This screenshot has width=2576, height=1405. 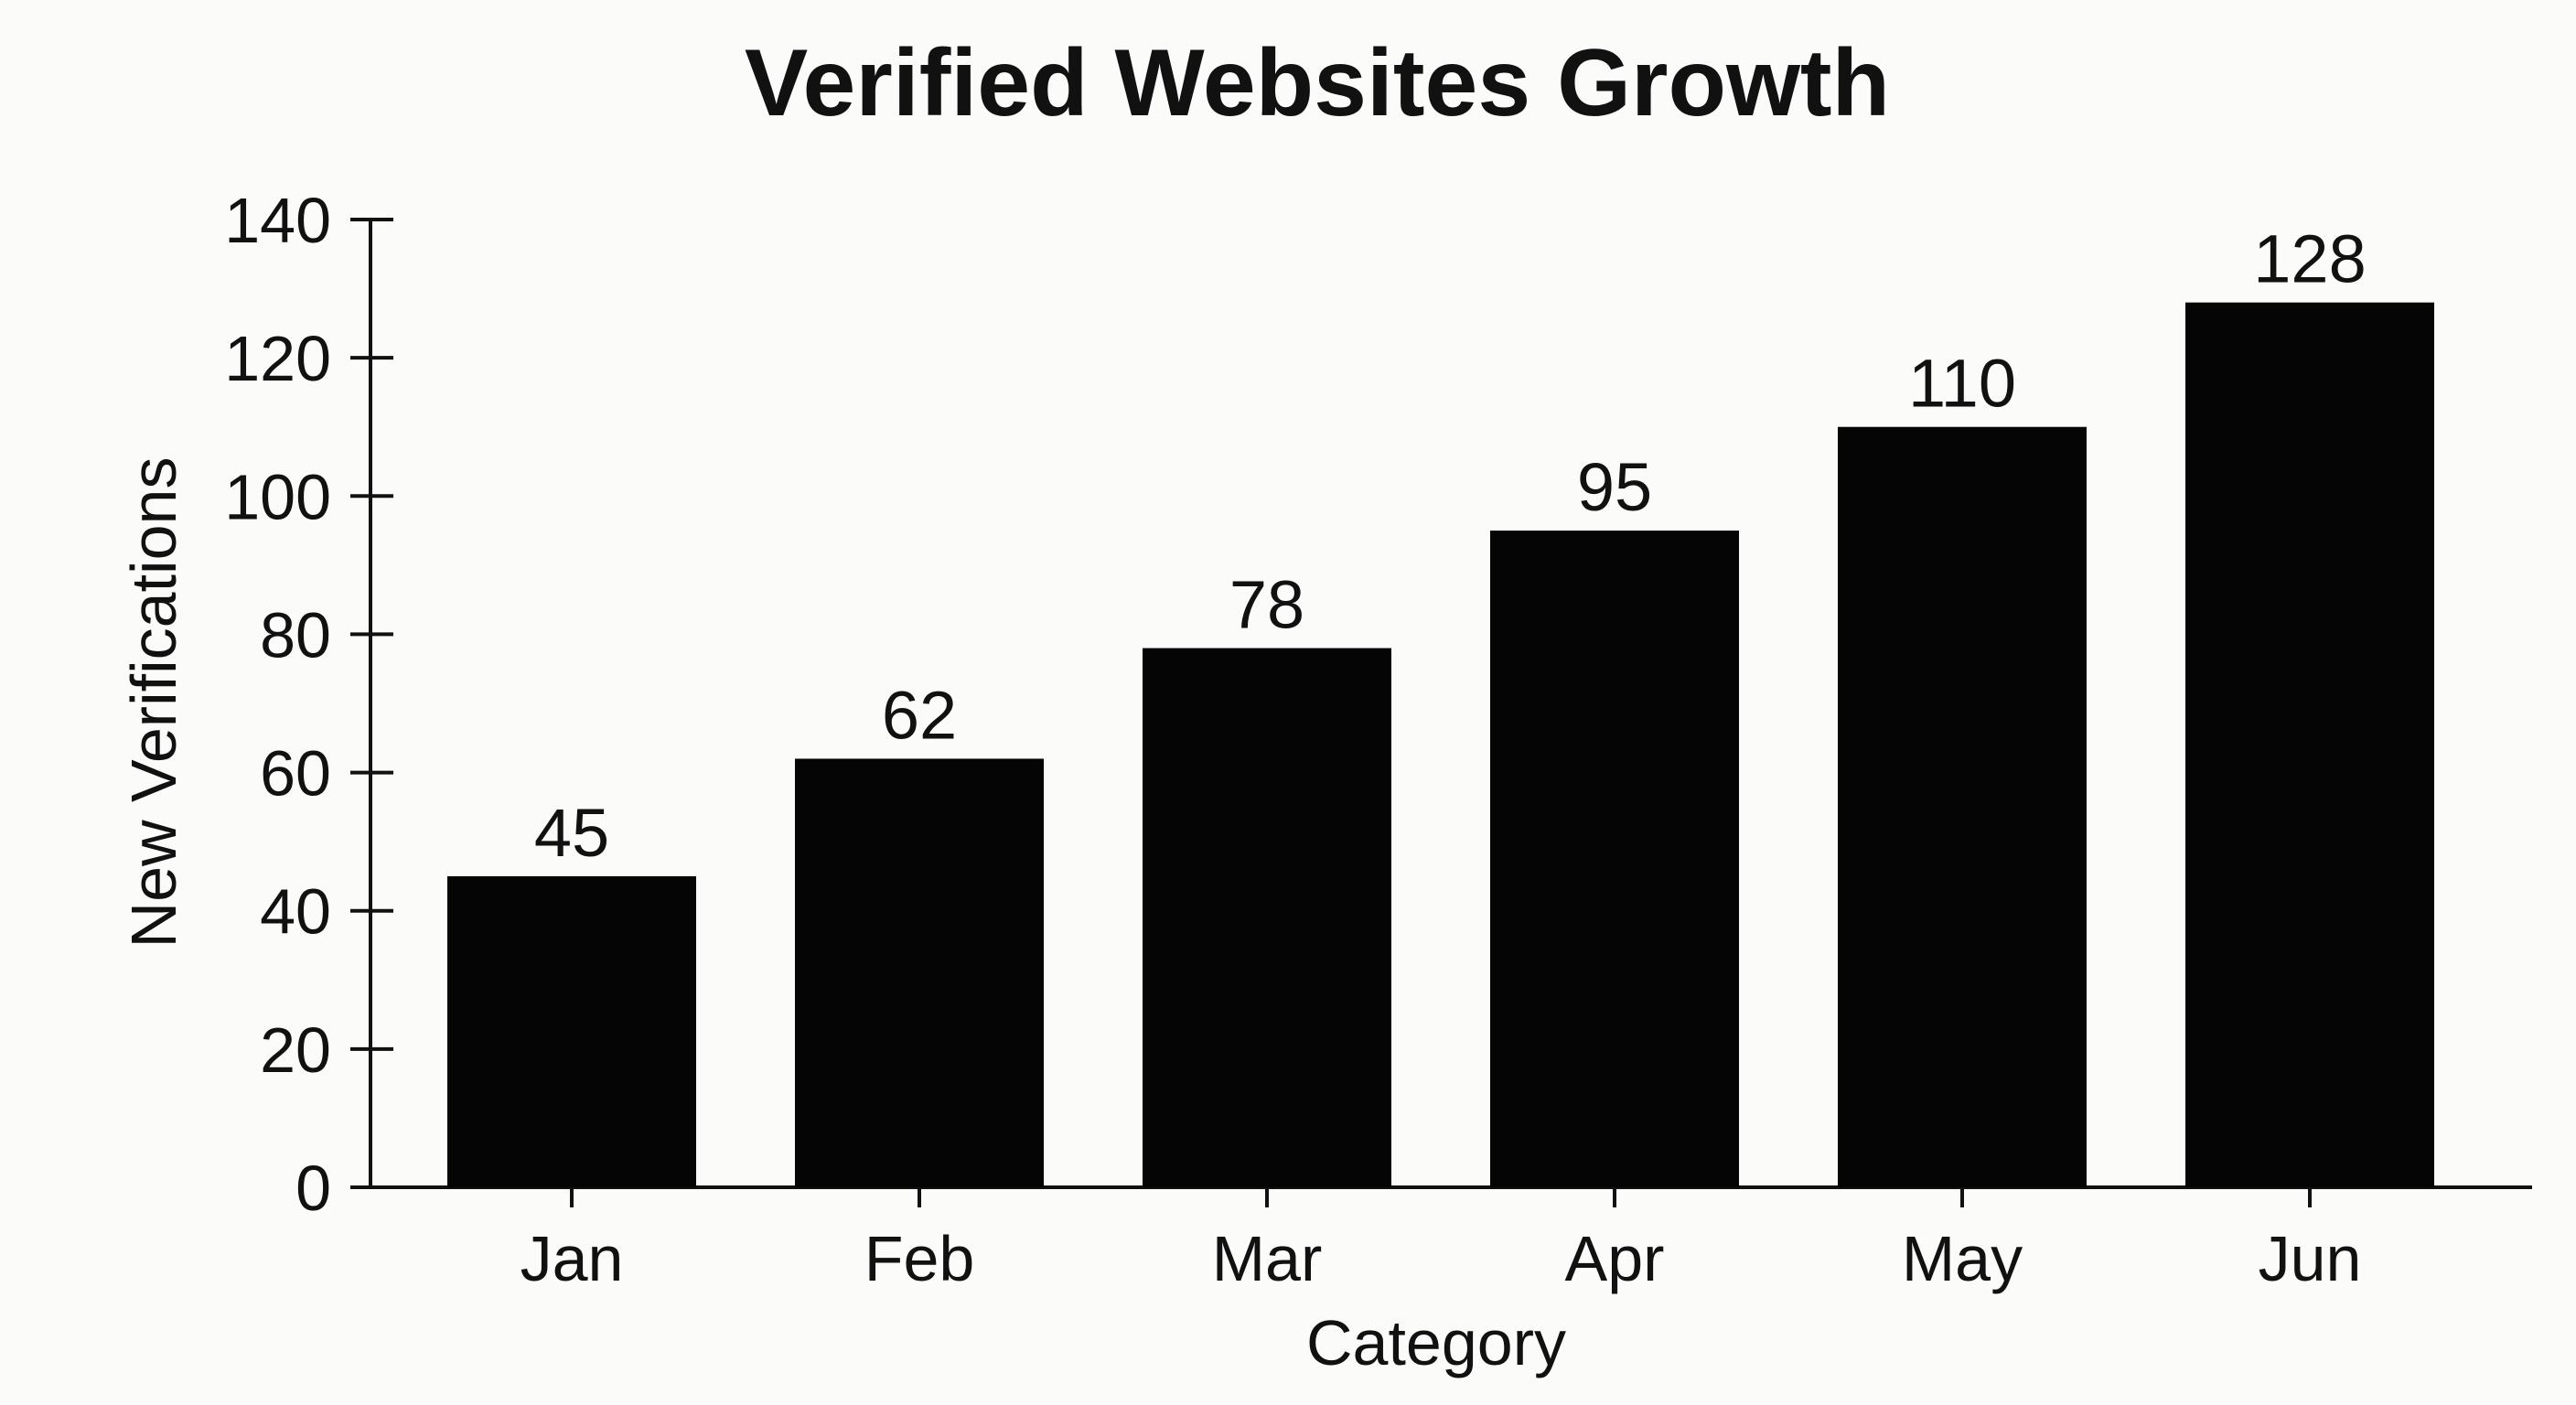 I want to click on bar-feb, so click(x=919, y=972).